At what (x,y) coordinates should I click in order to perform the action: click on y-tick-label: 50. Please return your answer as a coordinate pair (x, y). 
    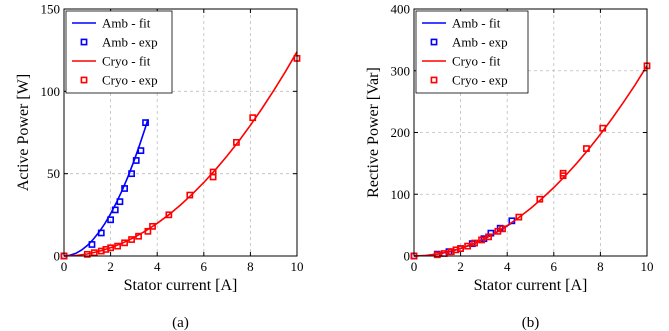
    Looking at the image, I should click on (53, 173).